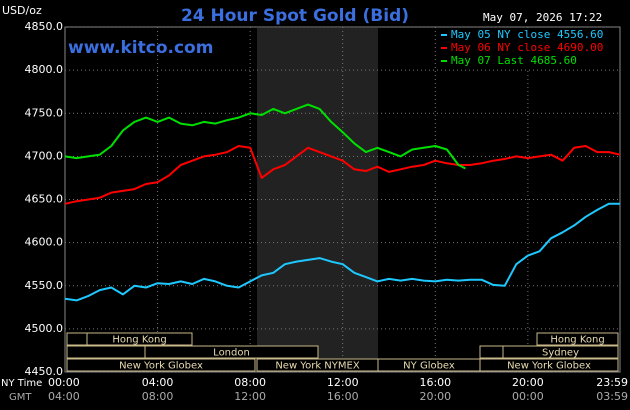 The width and height of the screenshot is (630, 410). Describe the element at coordinates (435, 382) in the screenshot. I see `x-tick-label: 16:00` at that location.